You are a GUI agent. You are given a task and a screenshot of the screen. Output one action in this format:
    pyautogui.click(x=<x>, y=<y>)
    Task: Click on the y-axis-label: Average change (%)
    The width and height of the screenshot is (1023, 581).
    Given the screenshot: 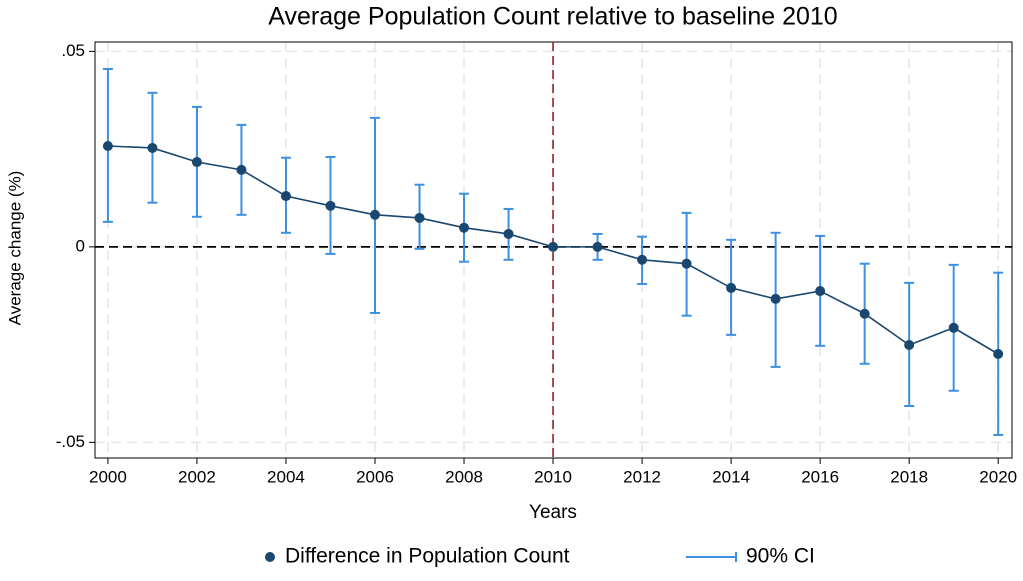 What is the action you would take?
    pyautogui.click(x=14, y=248)
    